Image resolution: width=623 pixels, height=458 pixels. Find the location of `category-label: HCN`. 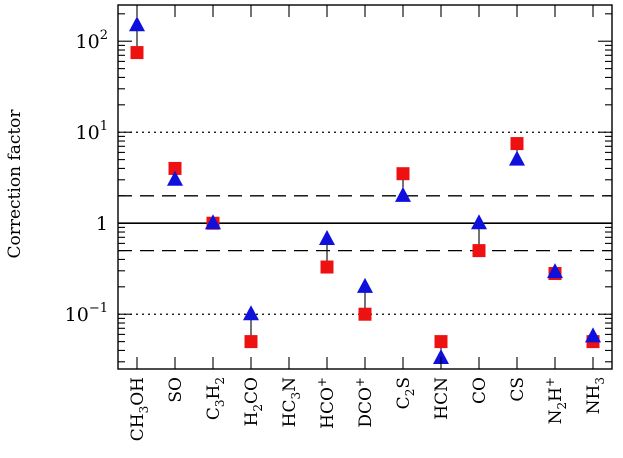

category-label: HCN is located at coordinates (442, 398).